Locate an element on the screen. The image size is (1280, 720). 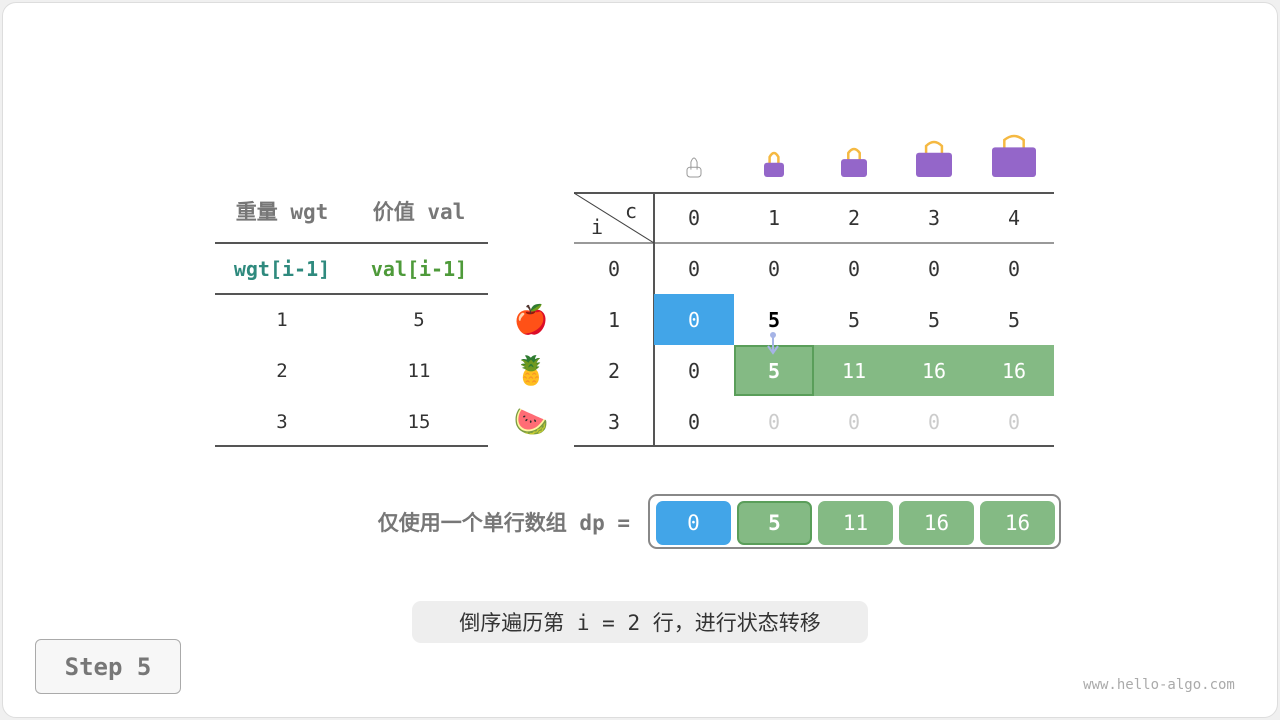
subheader-val: val[i-1] is located at coordinates (419, 269).